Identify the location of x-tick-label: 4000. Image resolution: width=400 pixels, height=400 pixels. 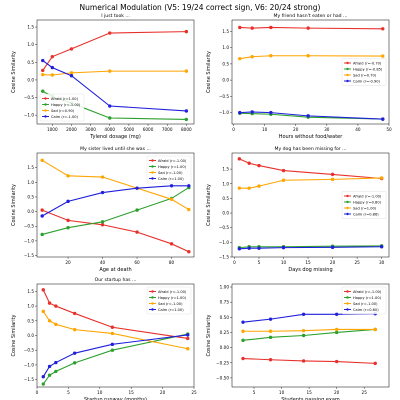
(109, 129).